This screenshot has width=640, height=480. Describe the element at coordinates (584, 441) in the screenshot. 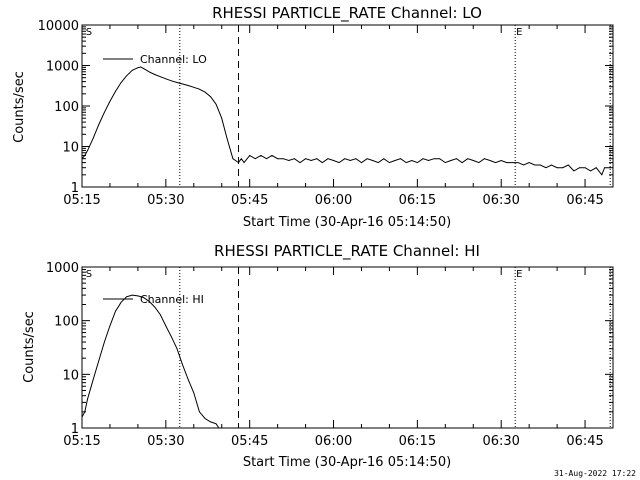

I see `x-tick-label: 06:45` at that location.